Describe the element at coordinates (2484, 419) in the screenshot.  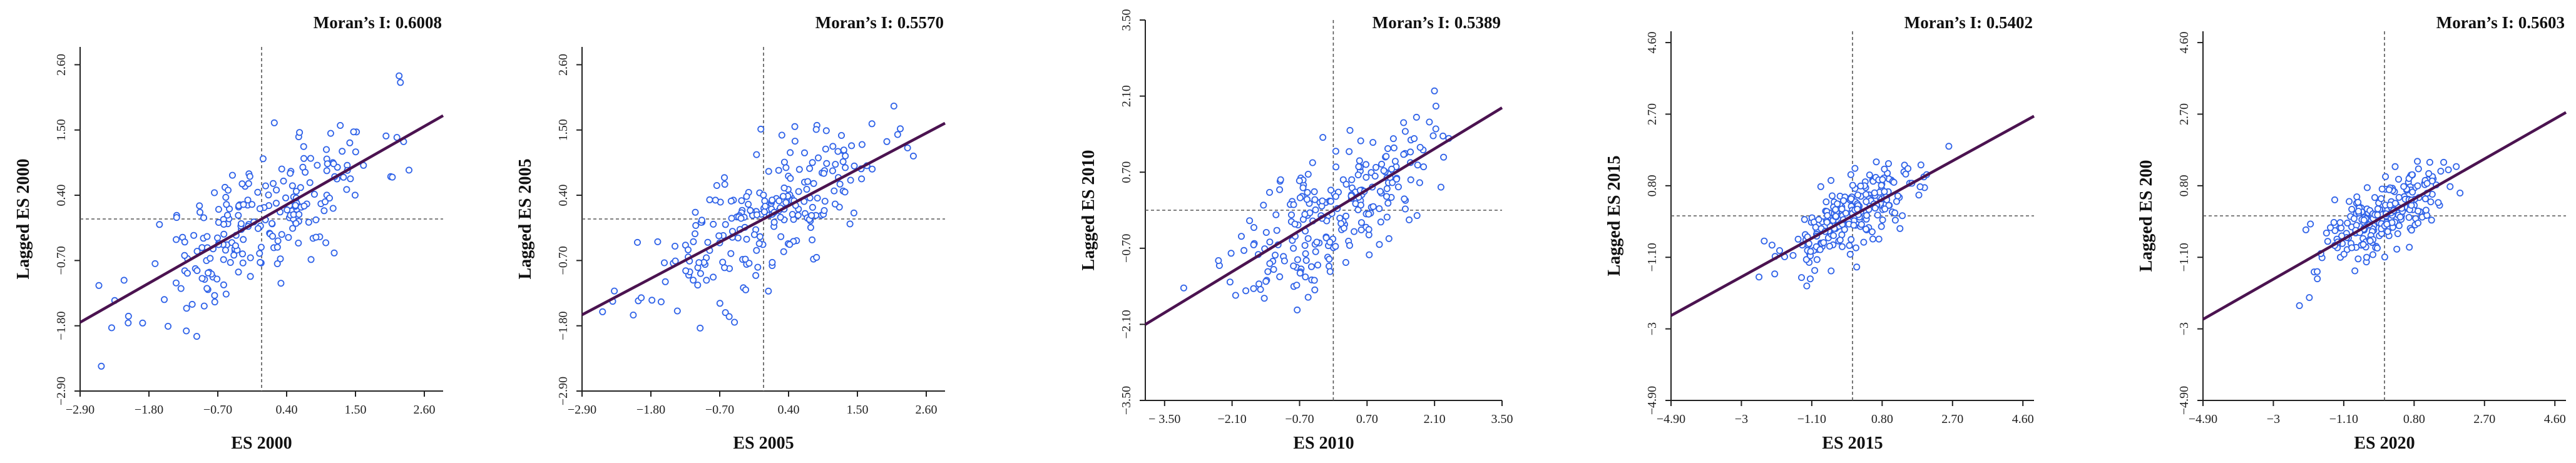
I see `x-tick-label: 2.70` at that location.